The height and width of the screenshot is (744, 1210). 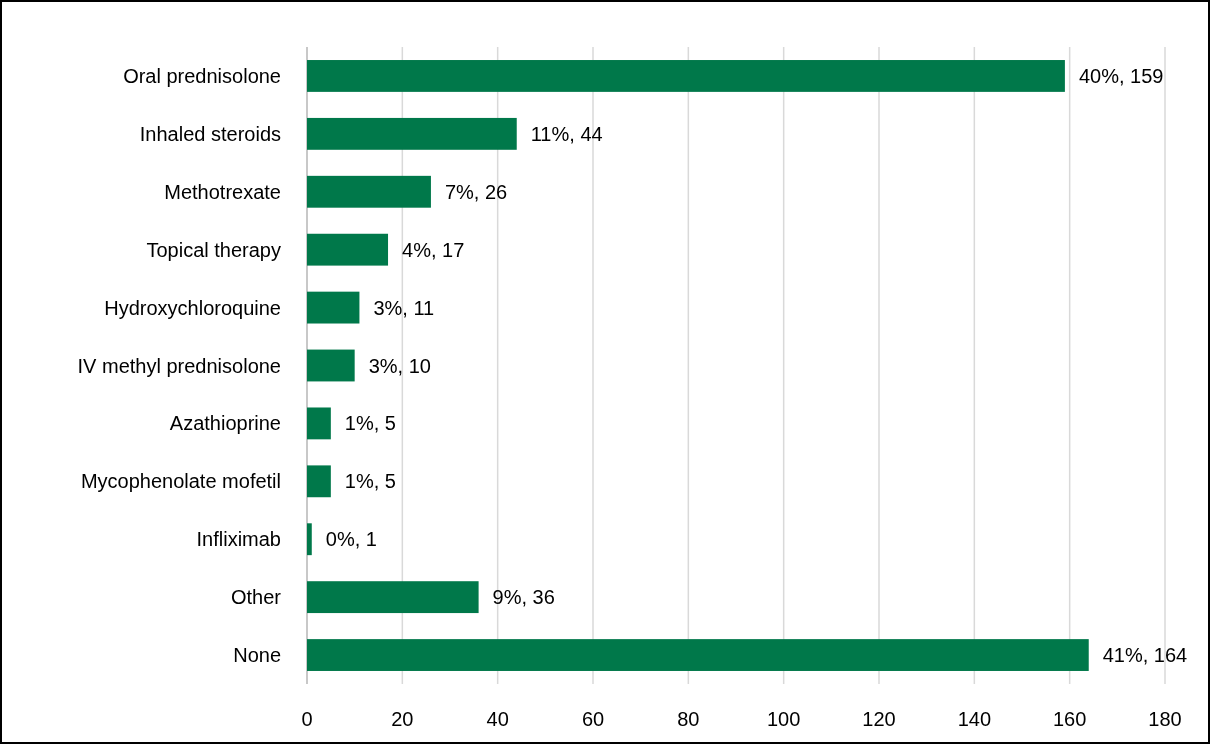 I want to click on x-tick-label: 180, so click(x=1165, y=719).